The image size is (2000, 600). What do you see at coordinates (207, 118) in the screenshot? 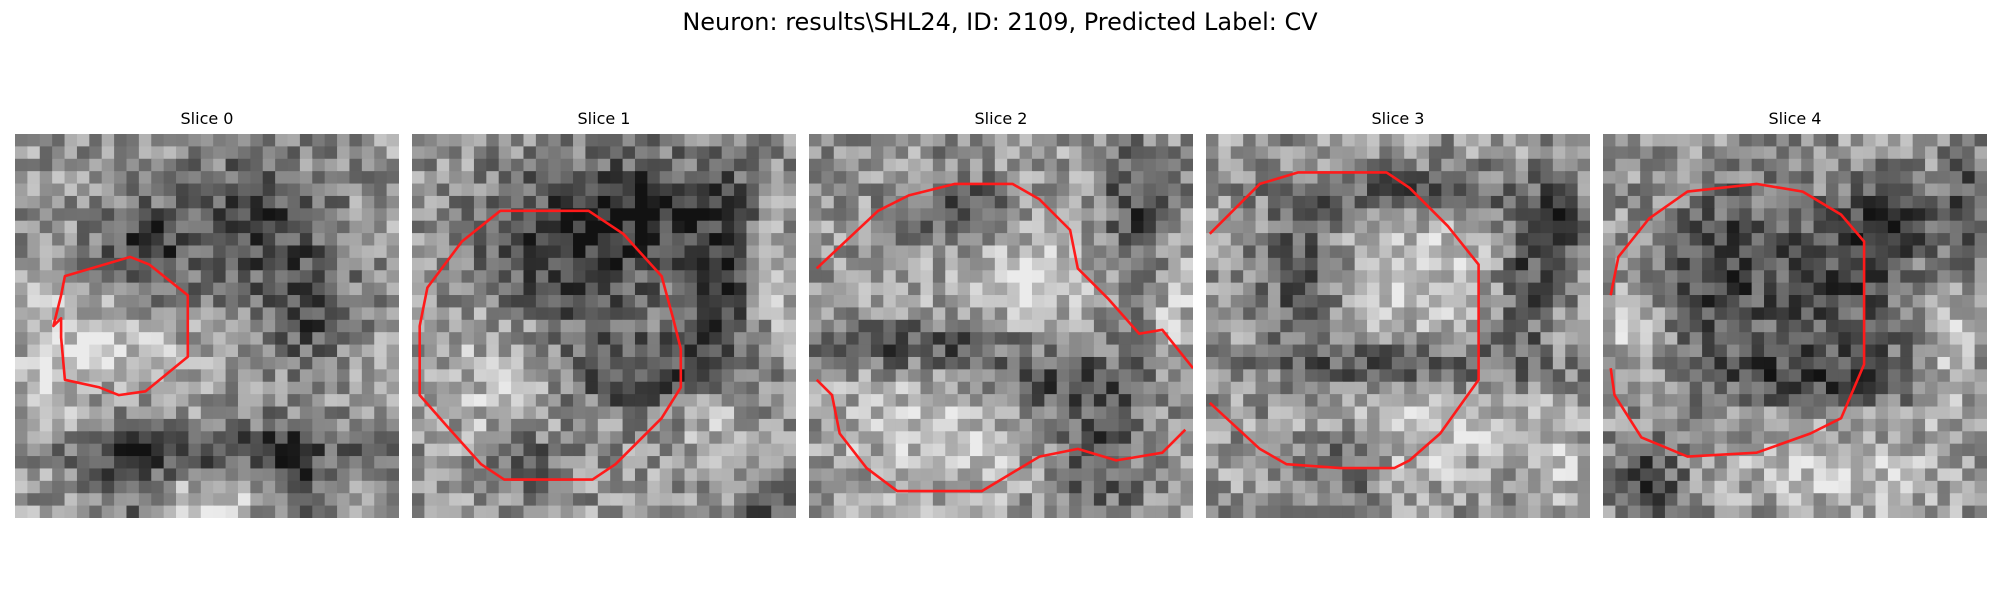
I see `slice-title: Slice 0` at bounding box center [207, 118].